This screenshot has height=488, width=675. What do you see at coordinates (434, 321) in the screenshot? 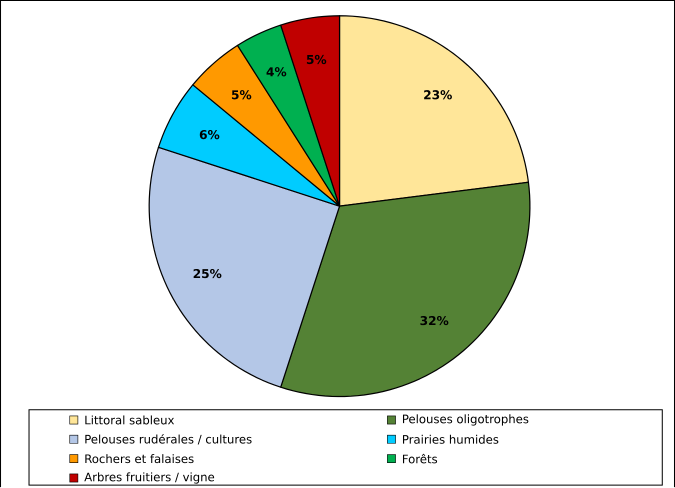
I see `data-label: 32%` at bounding box center [434, 321].